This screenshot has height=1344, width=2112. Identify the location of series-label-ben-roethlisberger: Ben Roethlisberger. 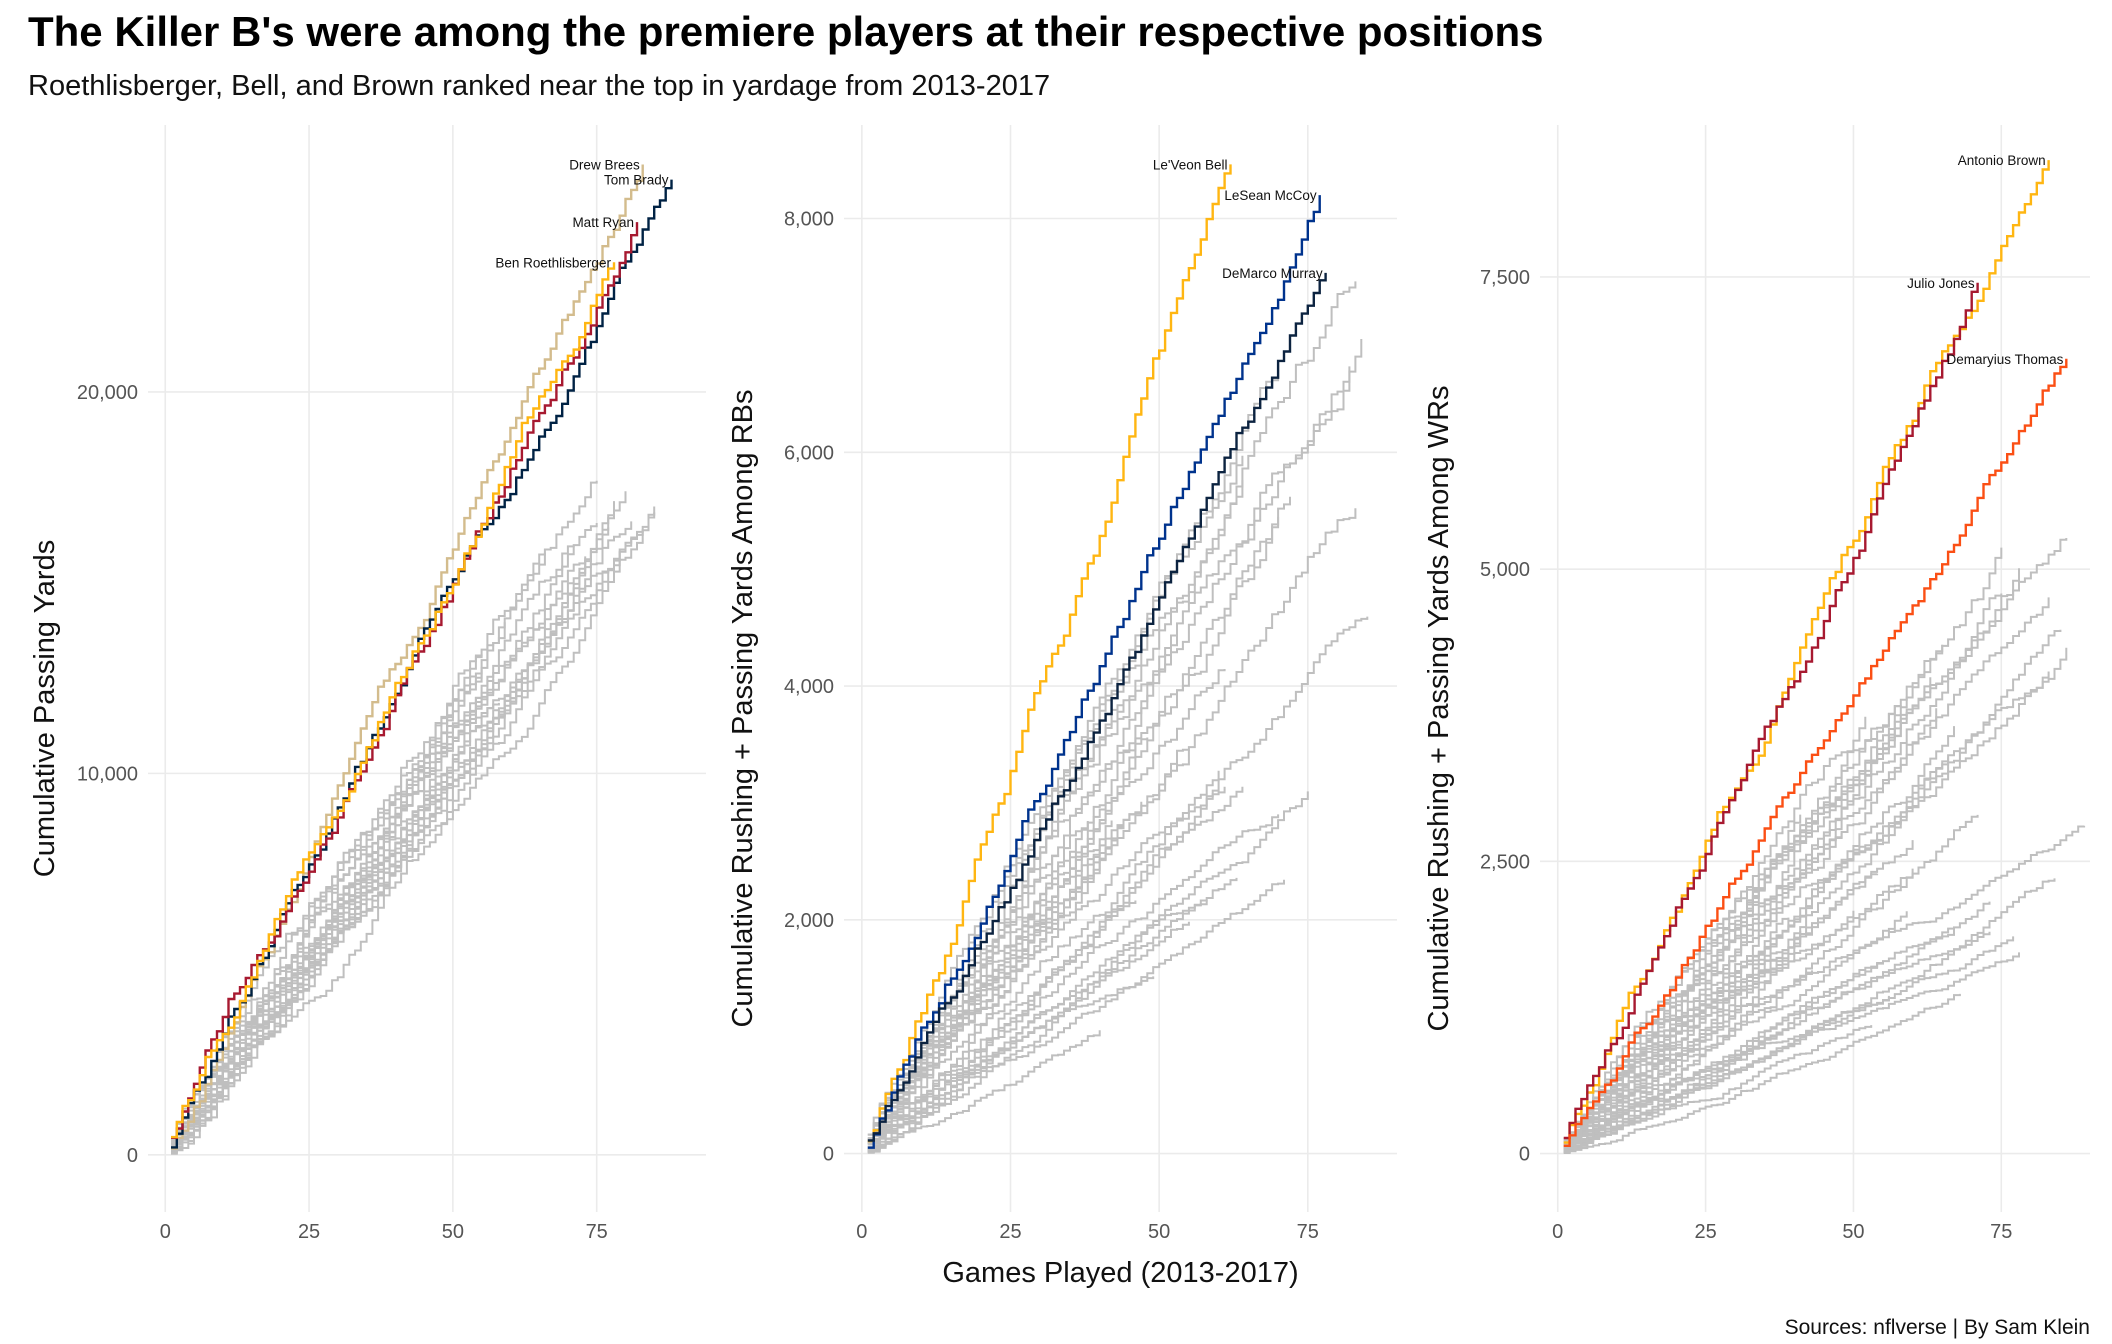
(553, 262).